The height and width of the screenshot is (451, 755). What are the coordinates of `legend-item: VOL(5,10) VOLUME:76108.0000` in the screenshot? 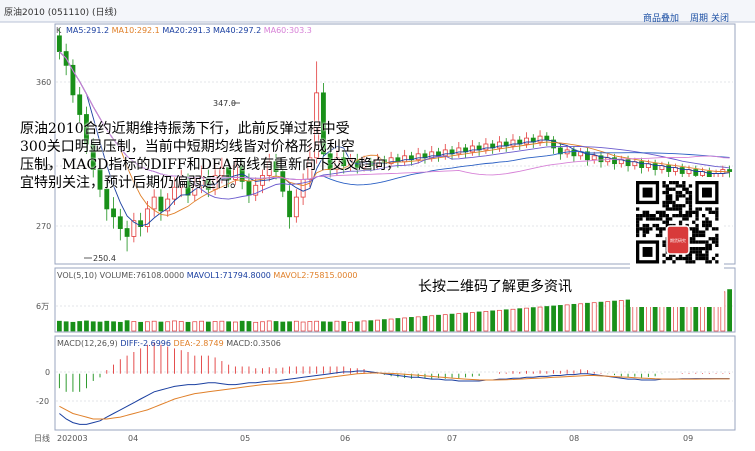 It's located at (122, 275).